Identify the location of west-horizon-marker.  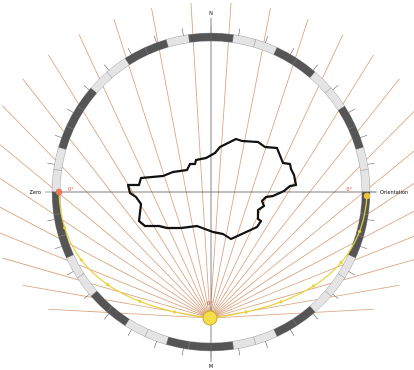
(59, 192).